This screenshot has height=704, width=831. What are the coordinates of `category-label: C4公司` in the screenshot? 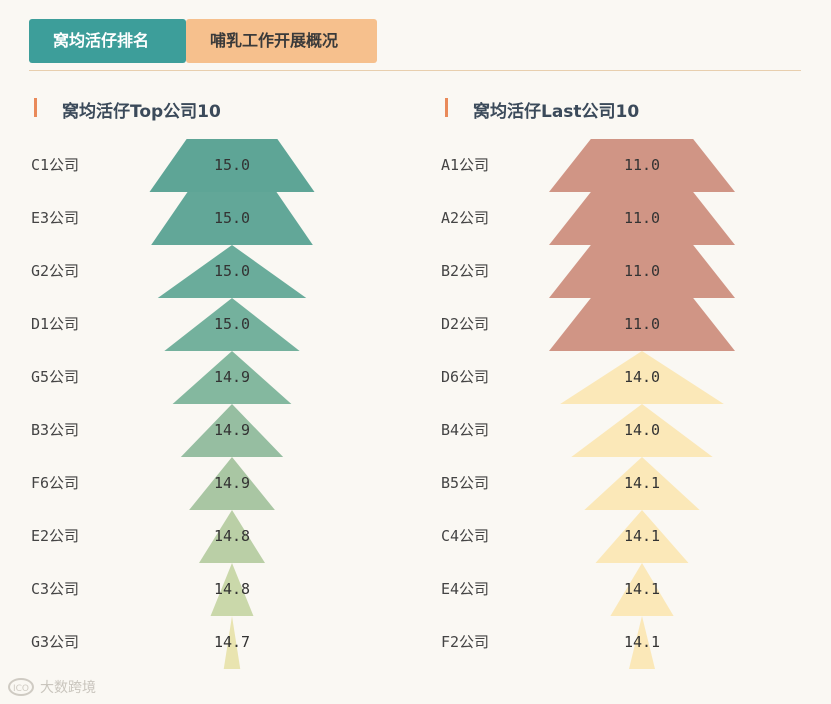 It's located at (465, 536).